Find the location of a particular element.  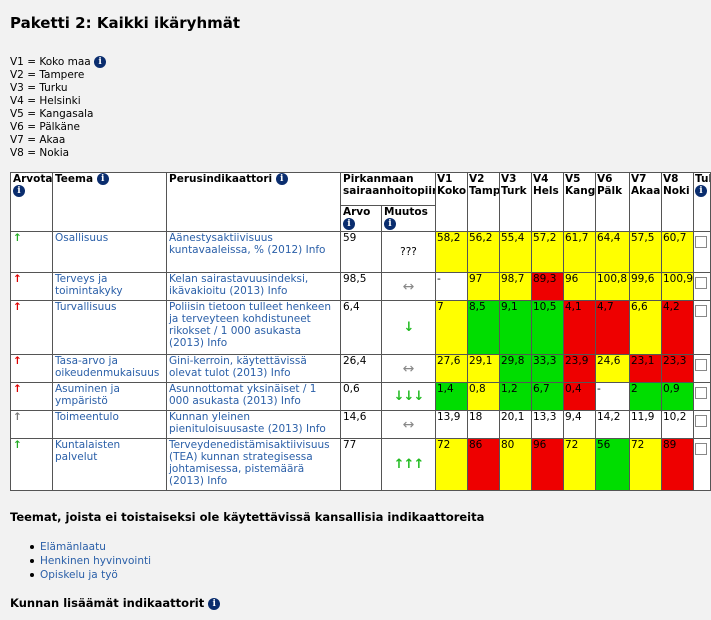

municipality-value-cell: 86 is located at coordinates (483, 464).